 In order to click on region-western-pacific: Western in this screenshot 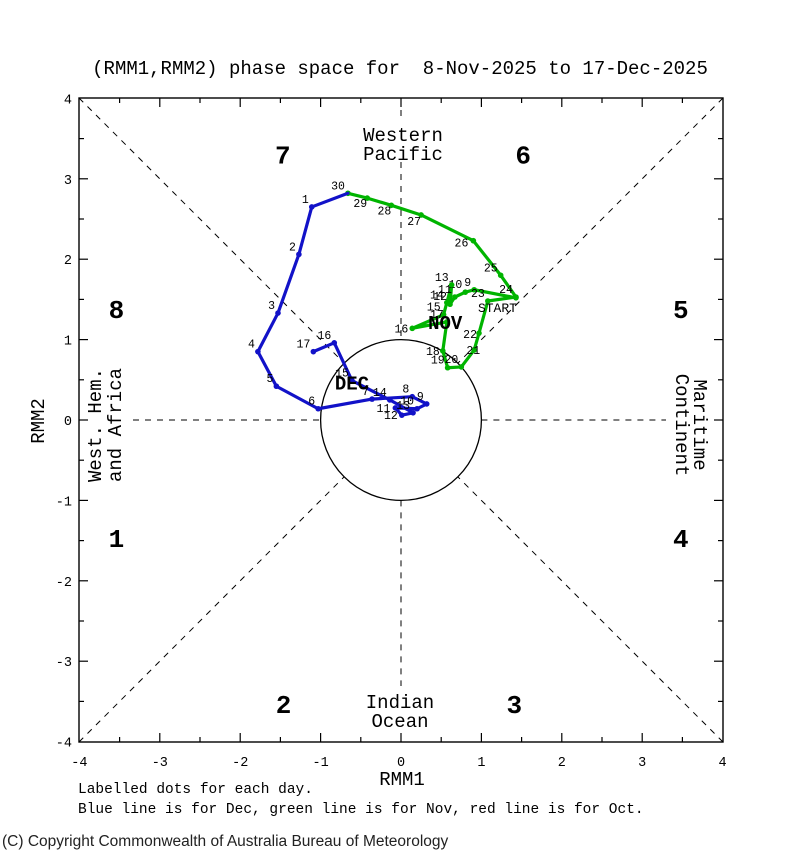, I will do `click(403, 136)`.